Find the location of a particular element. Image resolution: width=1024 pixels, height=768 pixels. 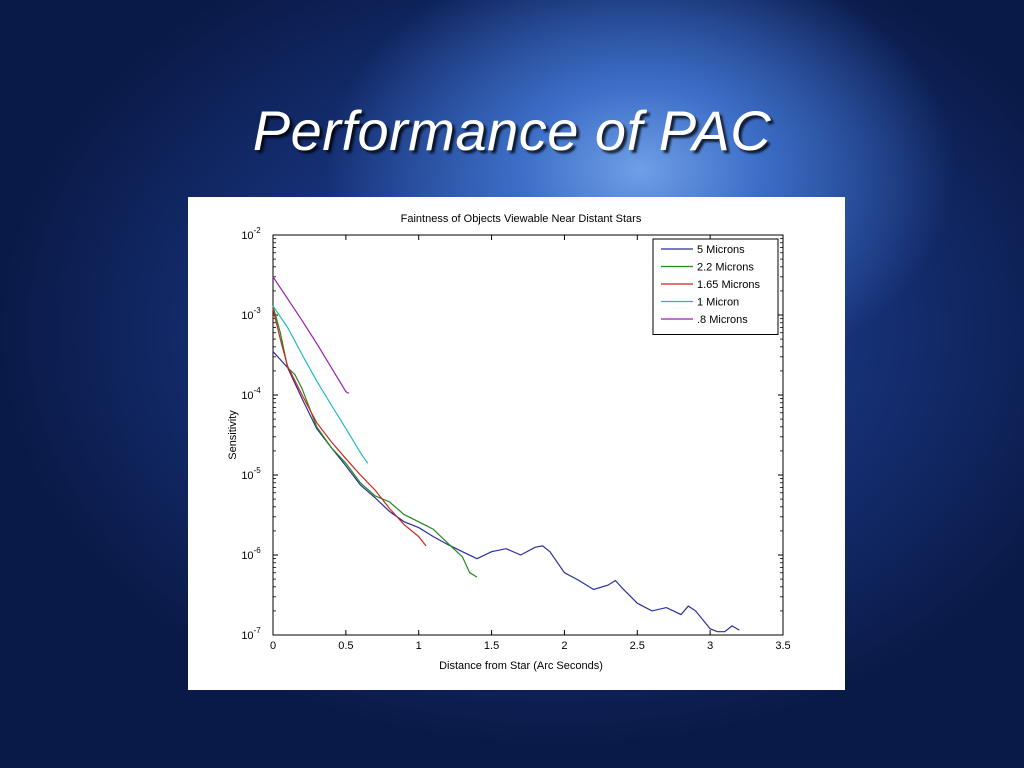

legend-label: 1.65 Microns is located at coordinates (728, 285).